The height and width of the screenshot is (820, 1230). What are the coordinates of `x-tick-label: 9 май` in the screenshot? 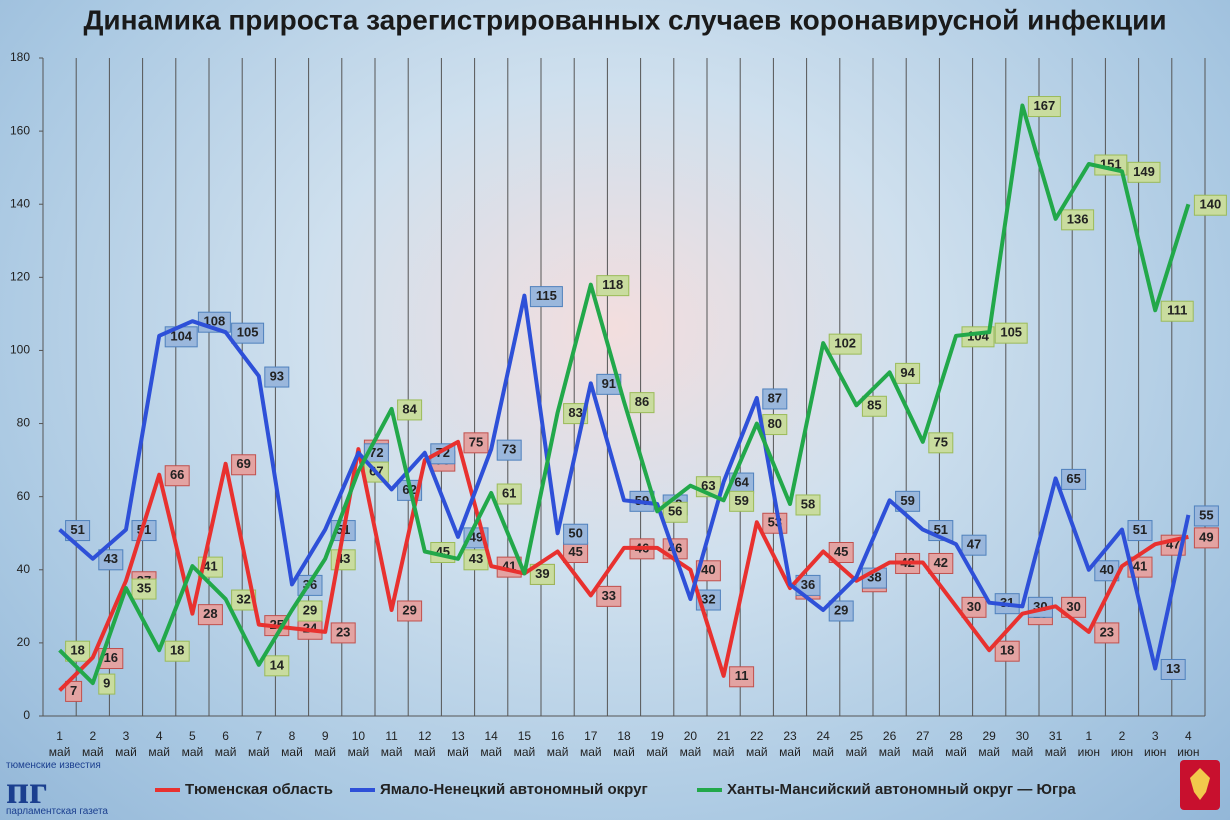 It's located at (325, 744).